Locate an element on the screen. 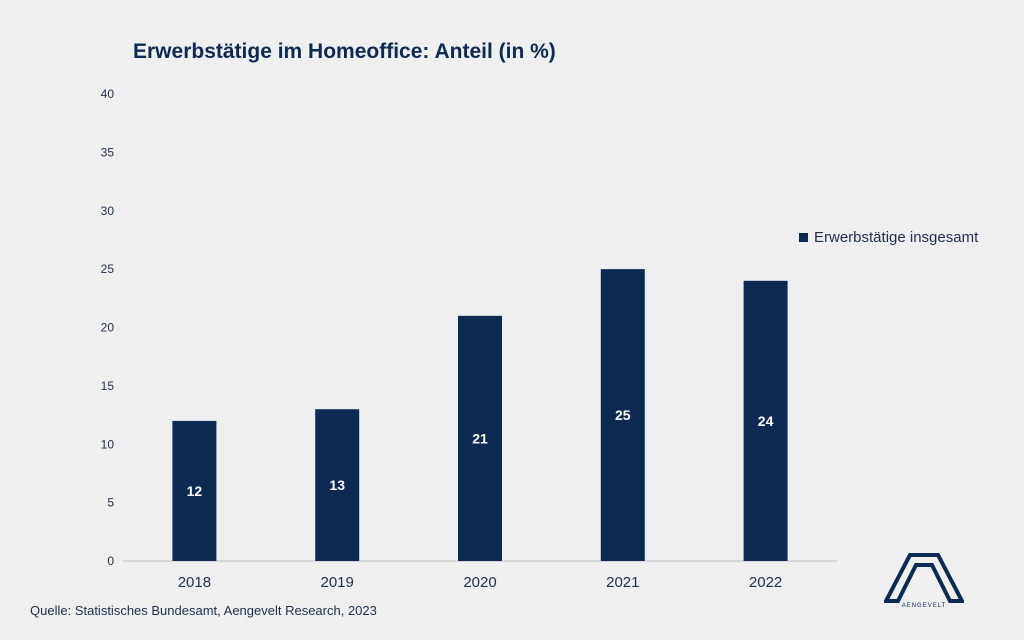 The height and width of the screenshot is (640, 1024). y-tick-label: 35 is located at coordinates (108, 152).